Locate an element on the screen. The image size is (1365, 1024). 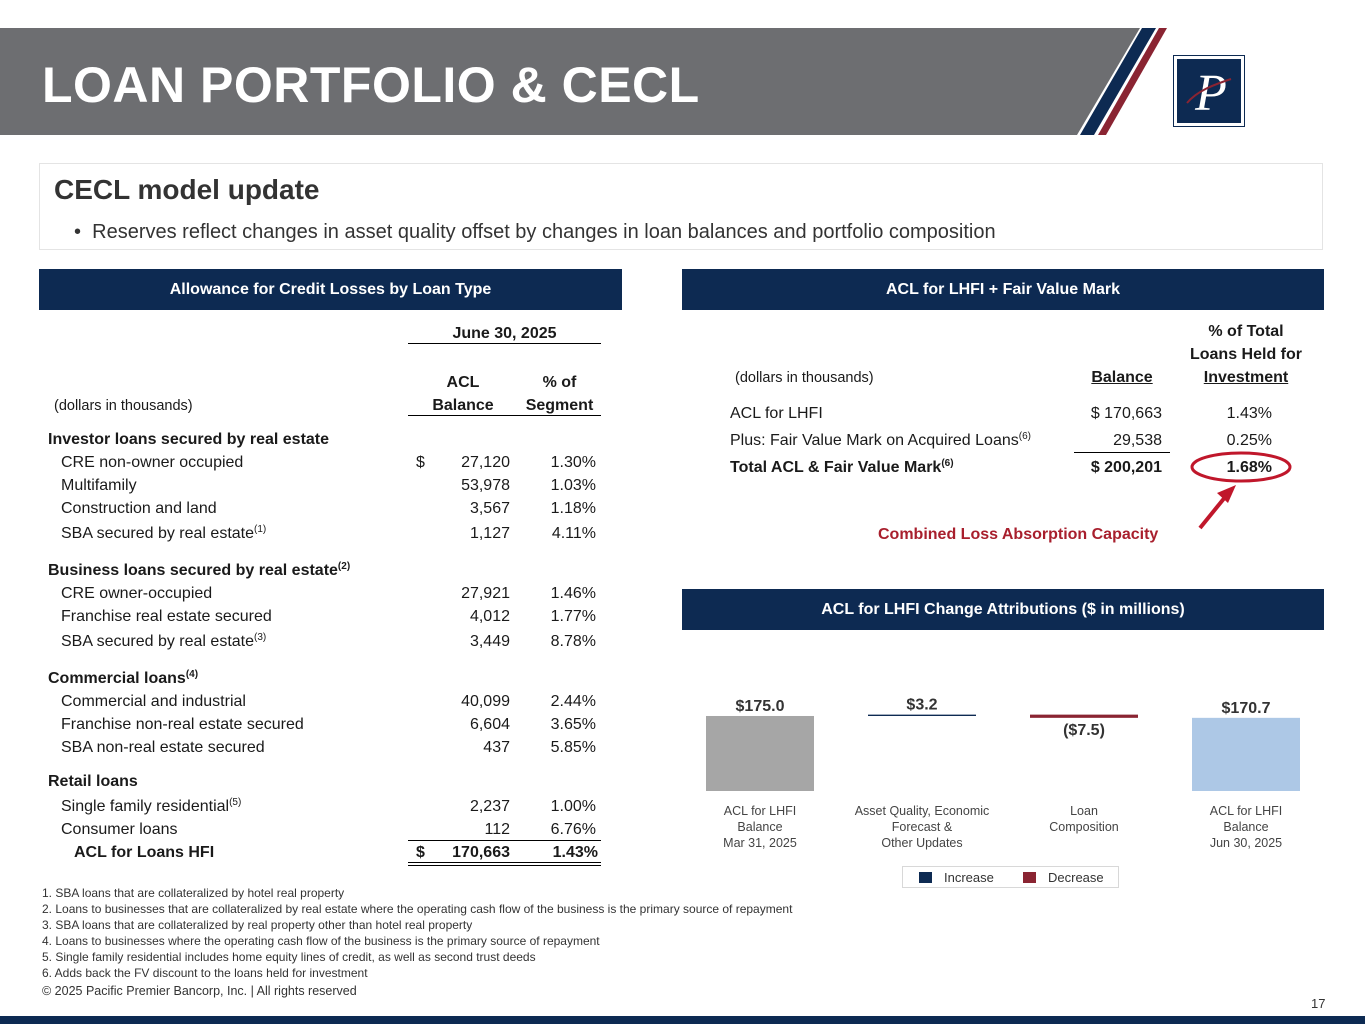
row-pct: 6.76% is located at coordinates (573, 829).